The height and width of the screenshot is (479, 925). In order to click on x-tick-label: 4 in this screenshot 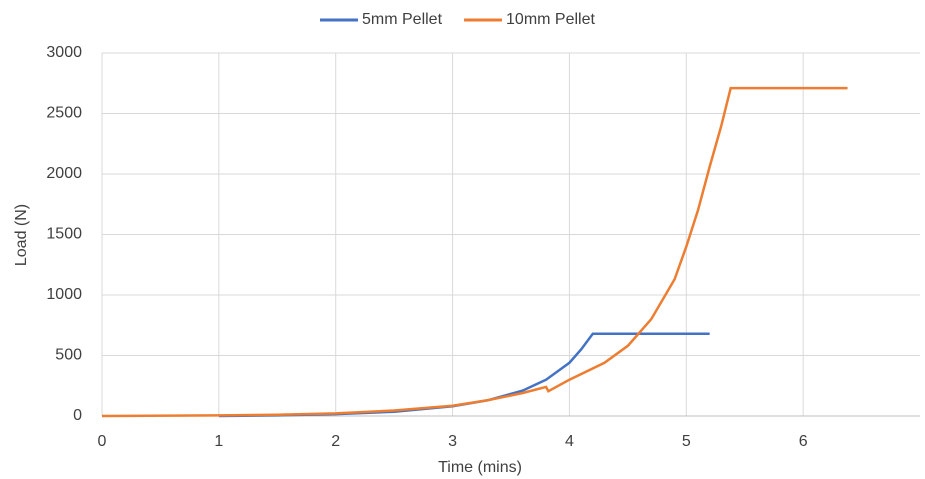, I will do `click(569, 441)`.